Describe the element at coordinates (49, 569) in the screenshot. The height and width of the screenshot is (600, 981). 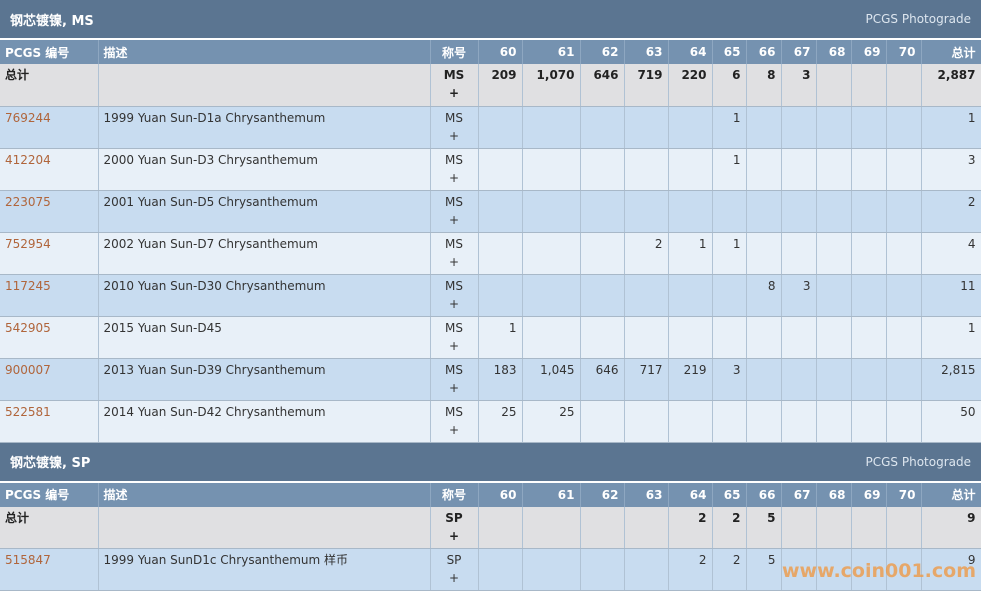
I see `id-cell: 515847` at that location.